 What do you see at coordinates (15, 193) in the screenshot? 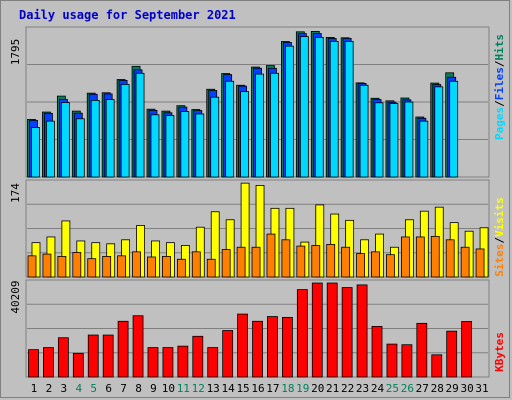
I see `max-label: 174` at bounding box center [15, 193].